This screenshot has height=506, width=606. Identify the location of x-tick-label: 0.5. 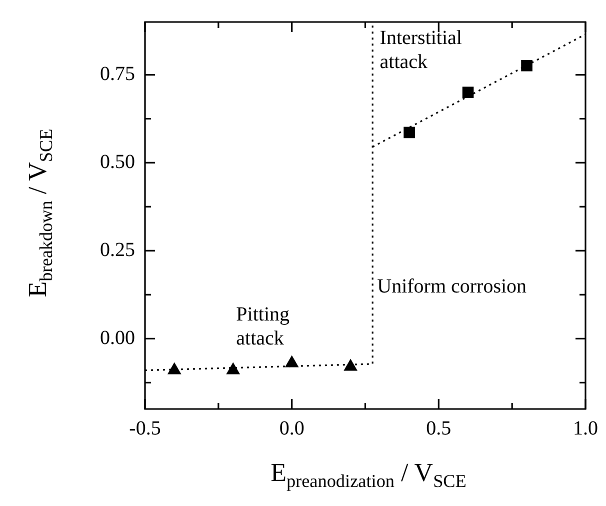
(439, 428).